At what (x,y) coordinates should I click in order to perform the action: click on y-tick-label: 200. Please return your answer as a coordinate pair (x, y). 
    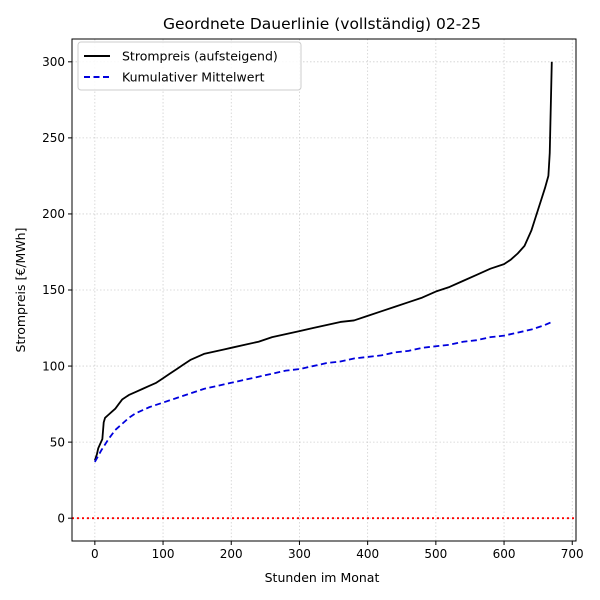
    Looking at the image, I should click on (53, 214).